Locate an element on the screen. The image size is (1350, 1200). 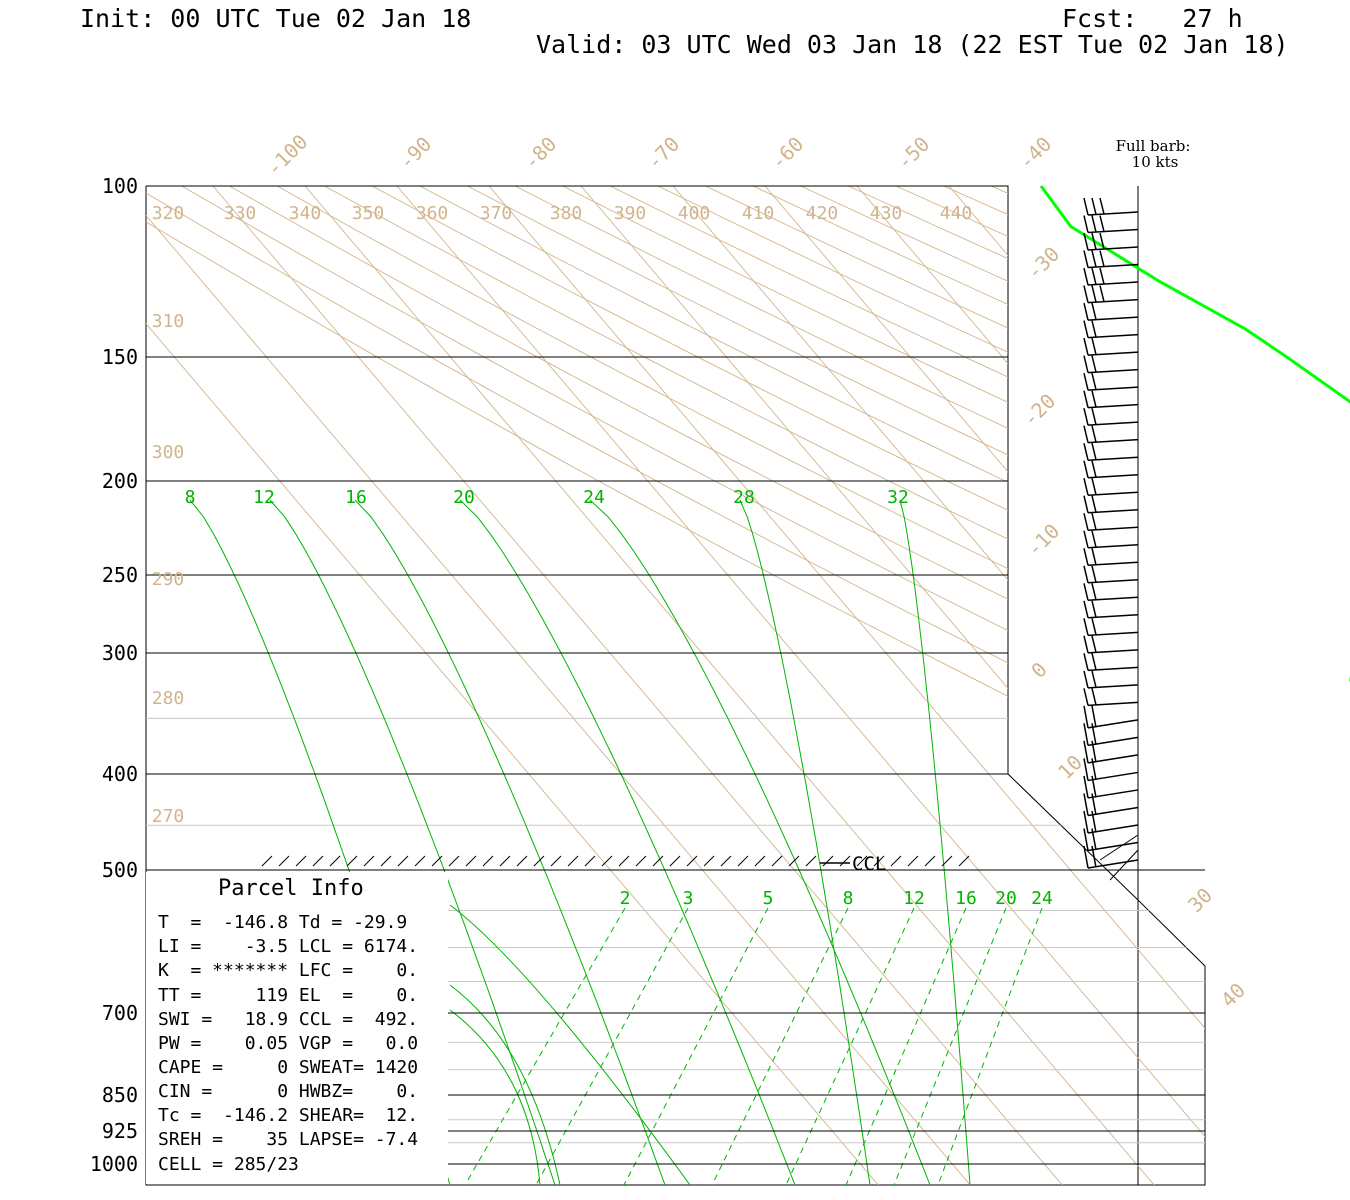
parcel-row: SREH = 35 LAPSE= -7.4 is located at coordinates (288, 1139).